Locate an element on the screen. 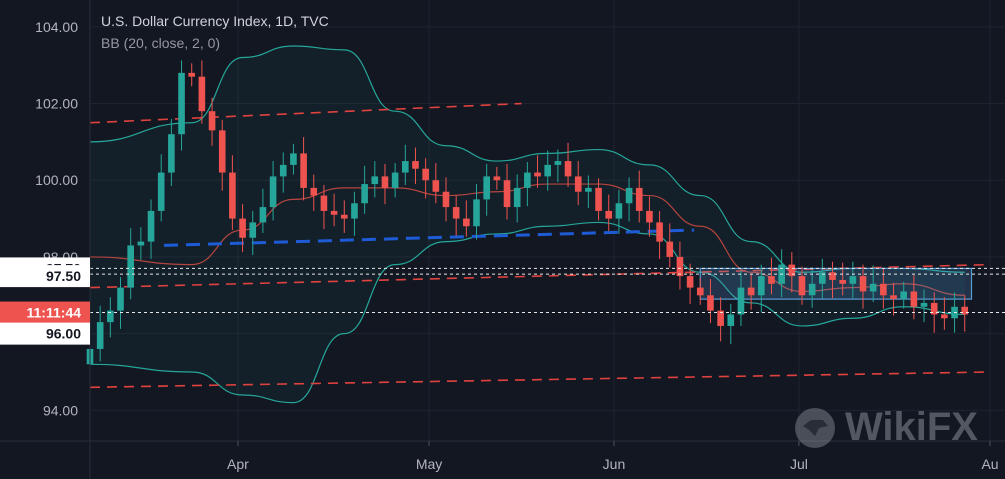 This screenshot has width=1005, height=479. y-tick-label: 102.00 is located at coordinates (56, 104).